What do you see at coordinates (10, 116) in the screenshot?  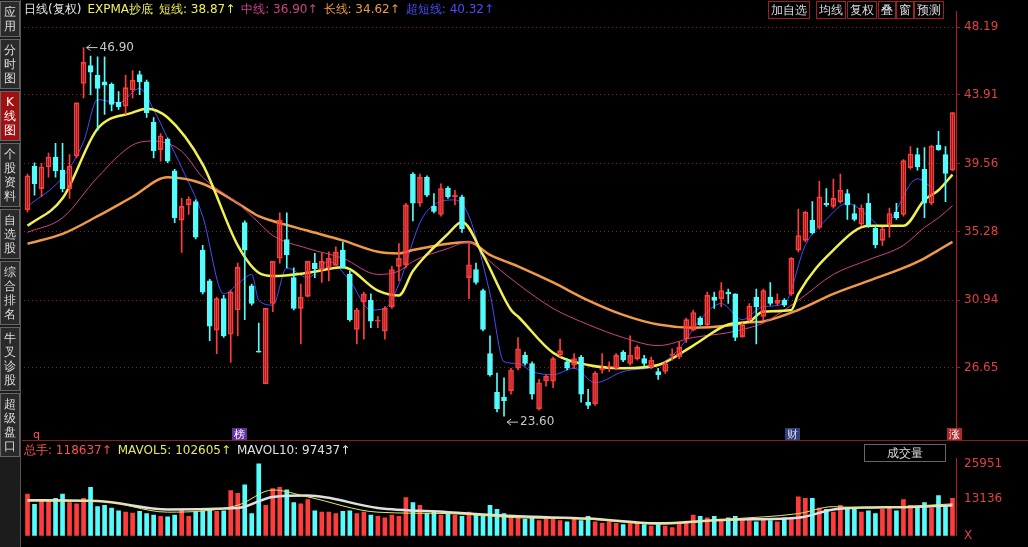 I see `text: K线图` at bounding box center [10, 116].